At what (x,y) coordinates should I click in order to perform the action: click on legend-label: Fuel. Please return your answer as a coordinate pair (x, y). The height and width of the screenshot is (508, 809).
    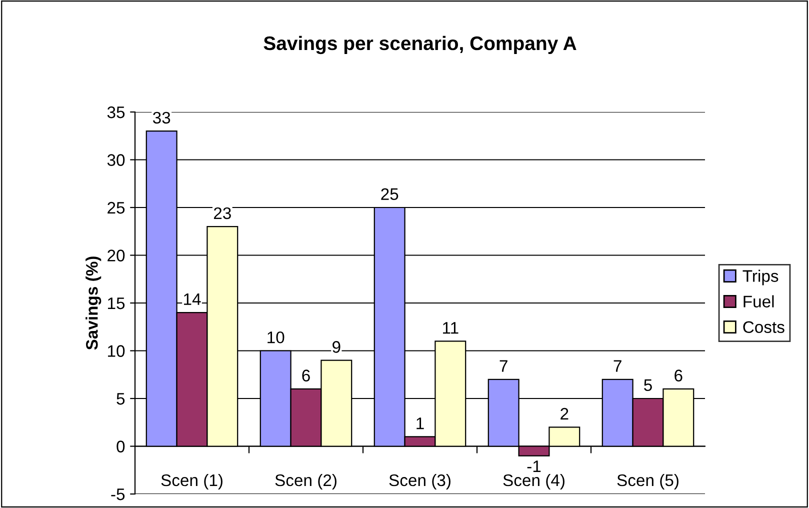
    Looking at the image, I should click on (759, 301).